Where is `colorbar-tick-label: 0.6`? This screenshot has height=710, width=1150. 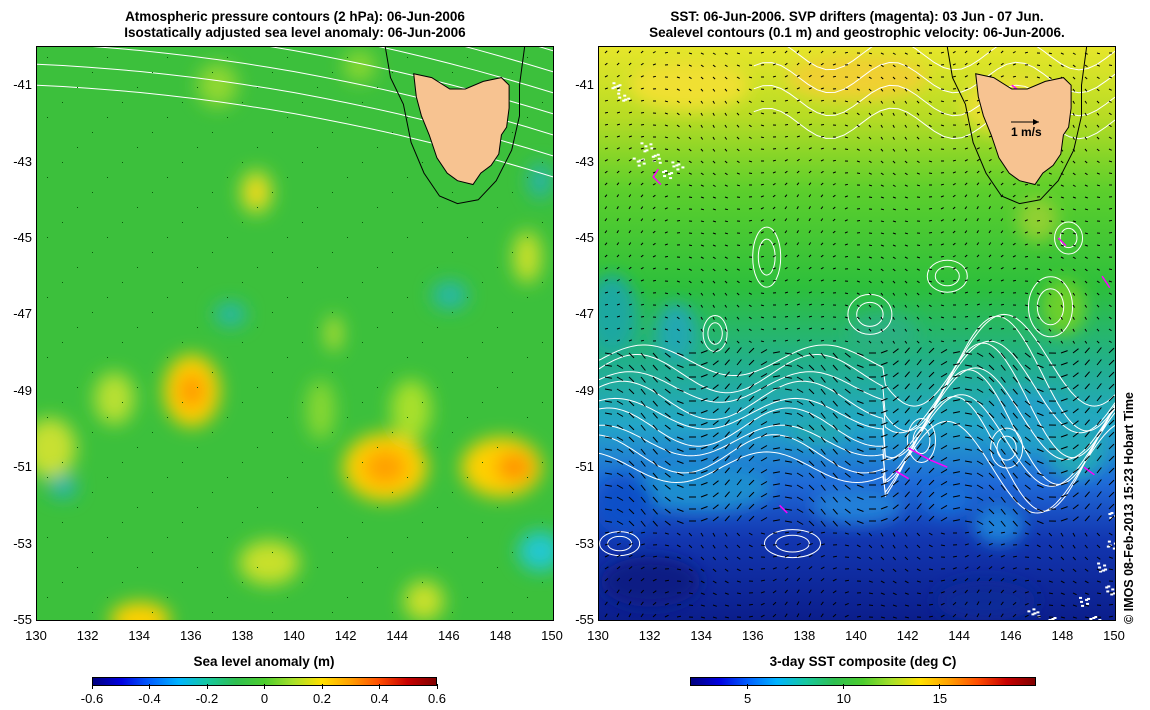 colorbar-tick-label: 0.6 is located at coordinates (437, 698).